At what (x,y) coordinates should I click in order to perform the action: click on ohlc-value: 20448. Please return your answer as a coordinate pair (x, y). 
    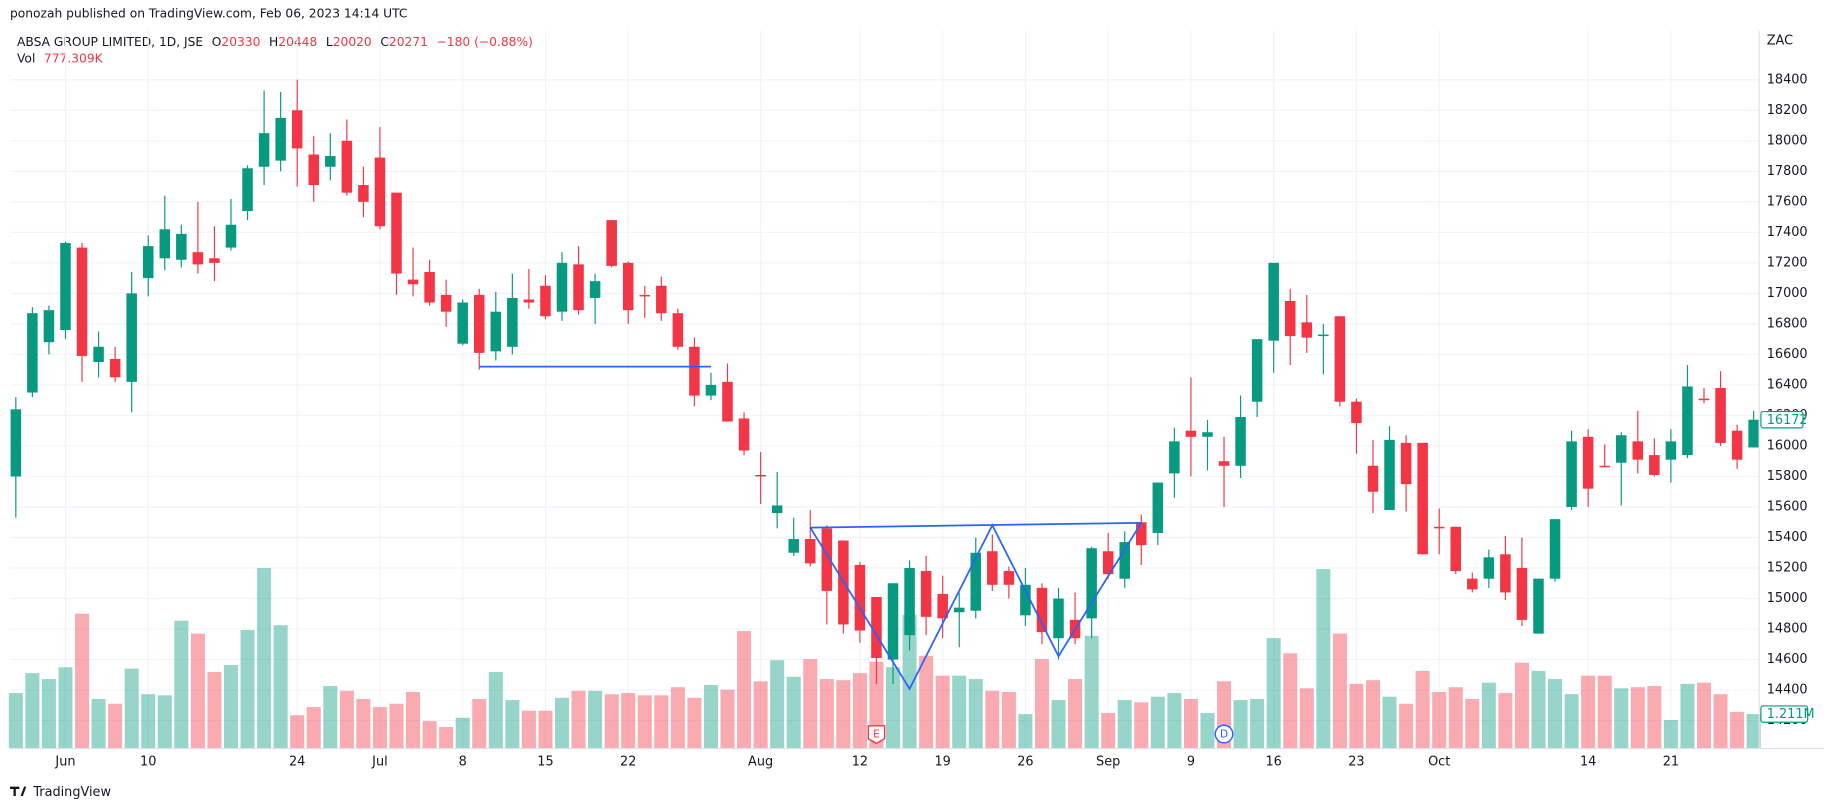
    Looking at the image, I should click on (297, 42).